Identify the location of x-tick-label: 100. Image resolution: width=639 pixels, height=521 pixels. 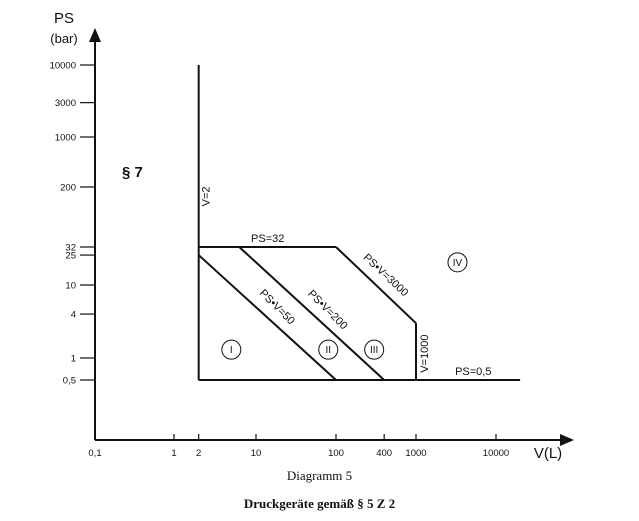
(336, 453).